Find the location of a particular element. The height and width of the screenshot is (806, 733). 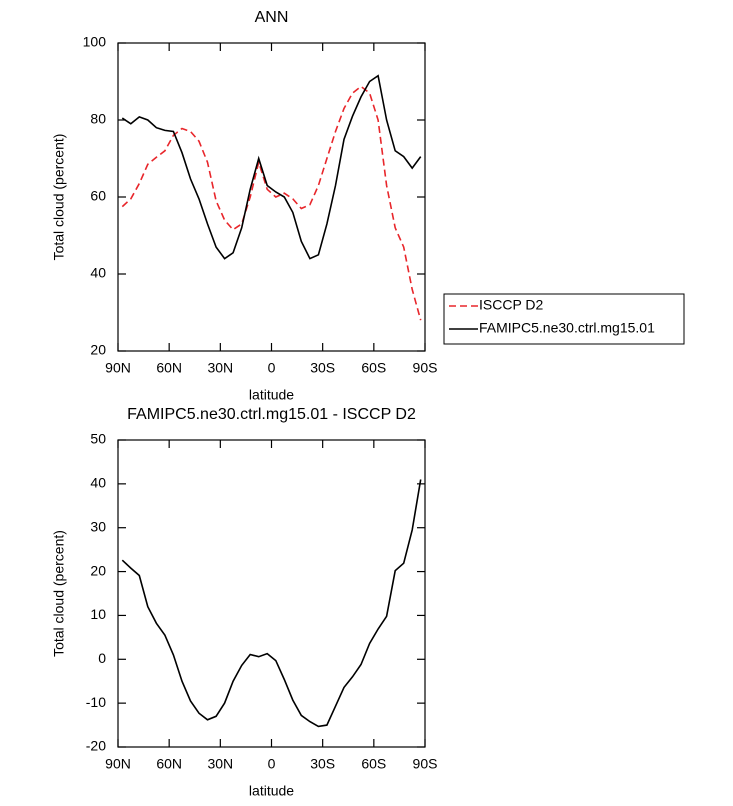

y-tick-label: 0 is located at coordinates (102, 658).